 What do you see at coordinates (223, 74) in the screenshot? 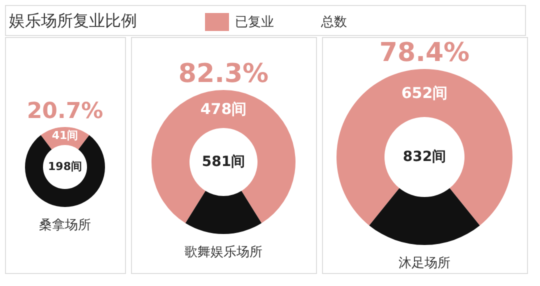
I see `text: 82.3%` at bounding box center [223, 74].